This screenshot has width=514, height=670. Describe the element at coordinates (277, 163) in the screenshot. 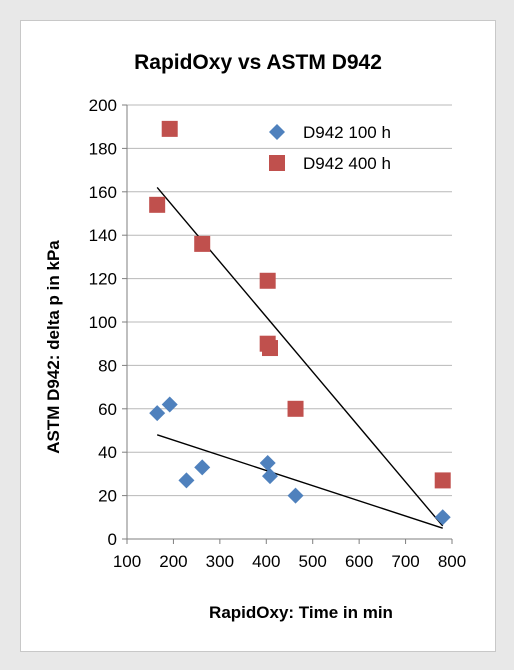

I see `legend-square-marker` at that location.